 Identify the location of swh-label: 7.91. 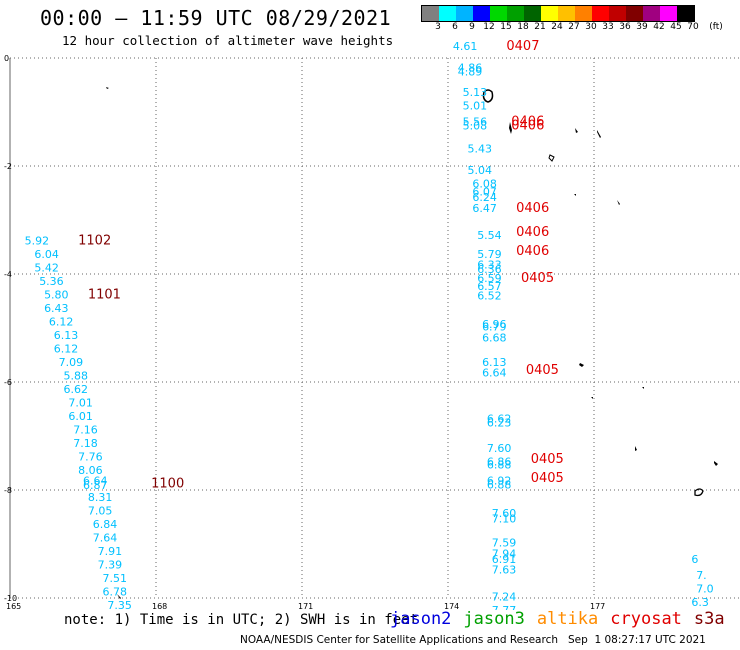
(110, 551).